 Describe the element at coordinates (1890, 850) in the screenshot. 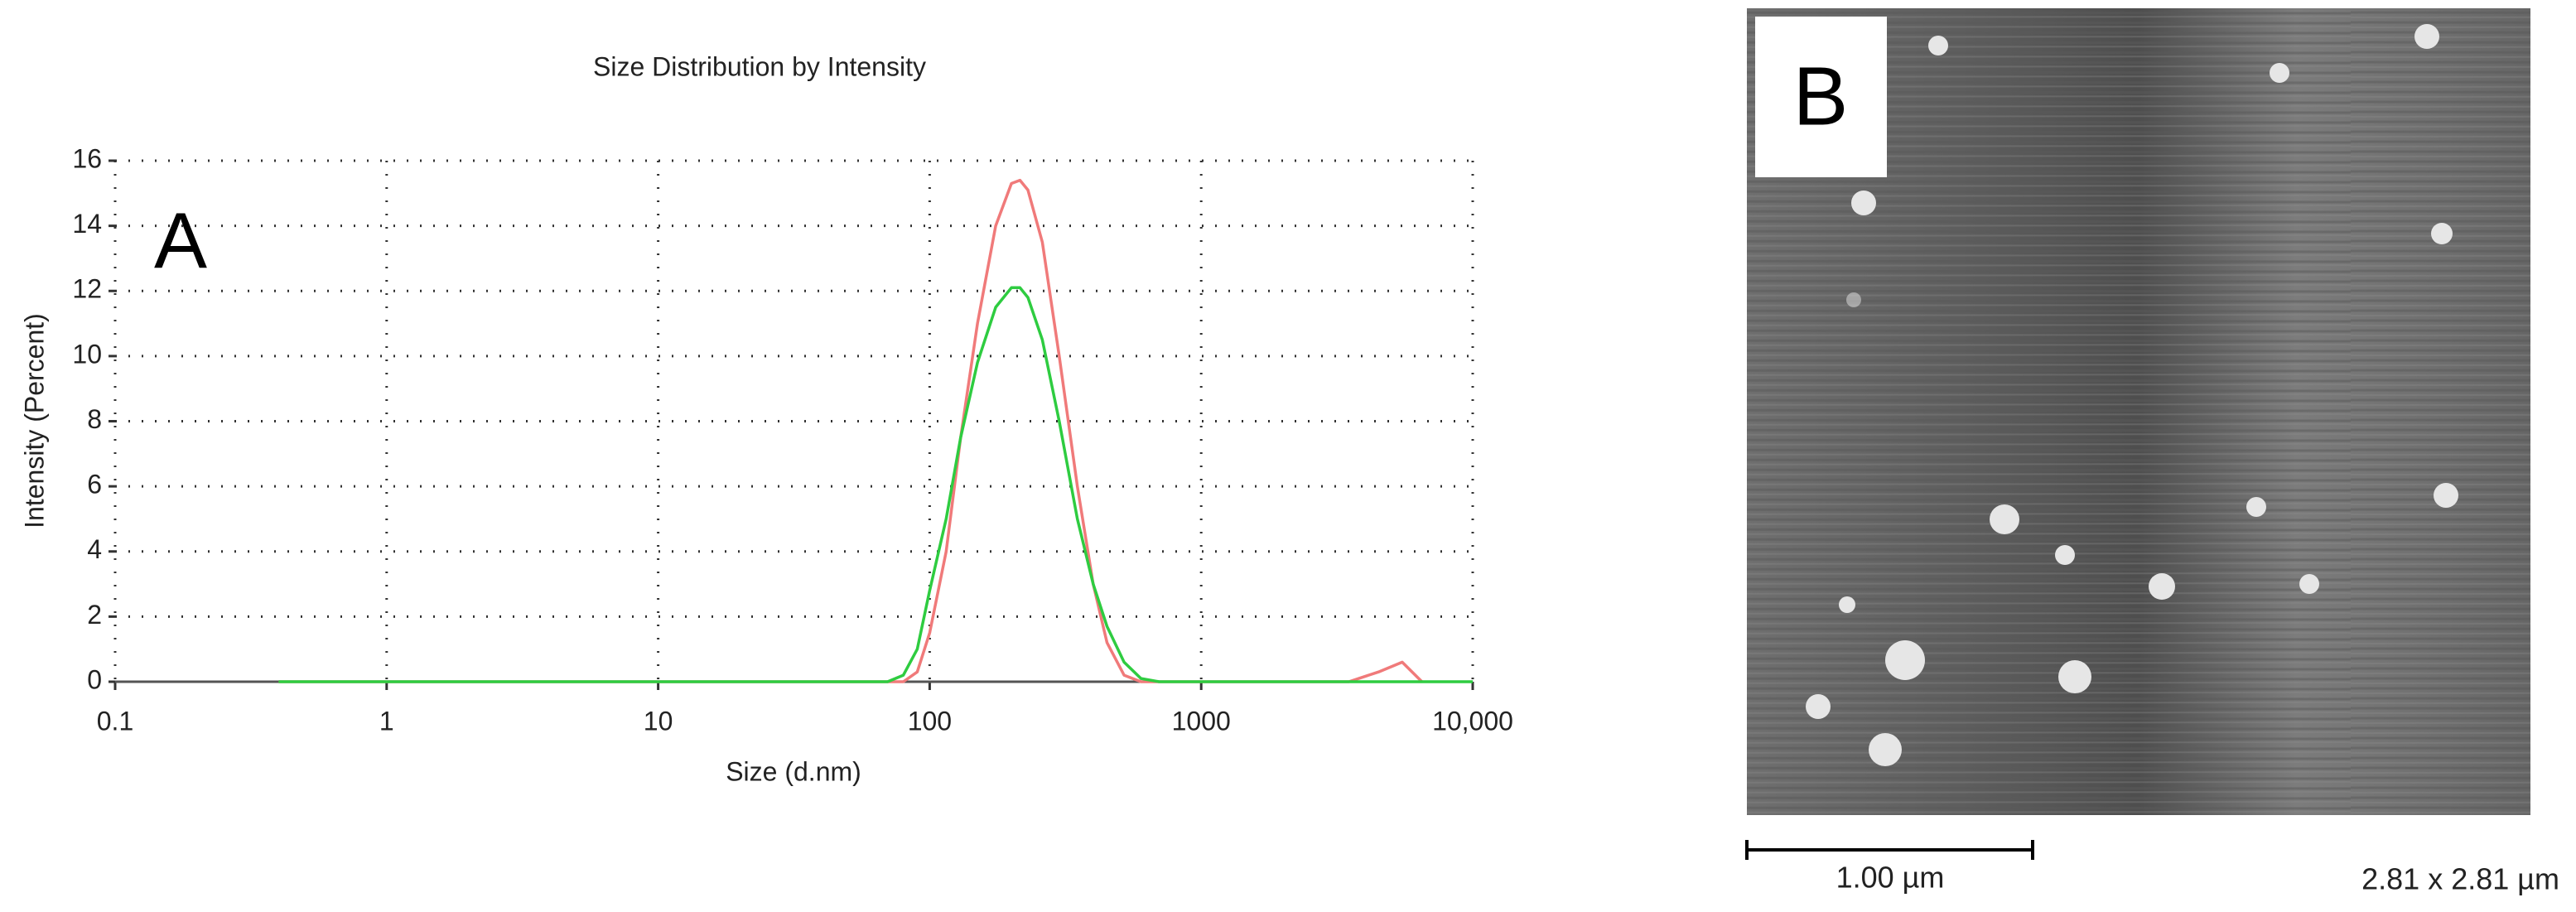

I see `scale-bar` at that location.